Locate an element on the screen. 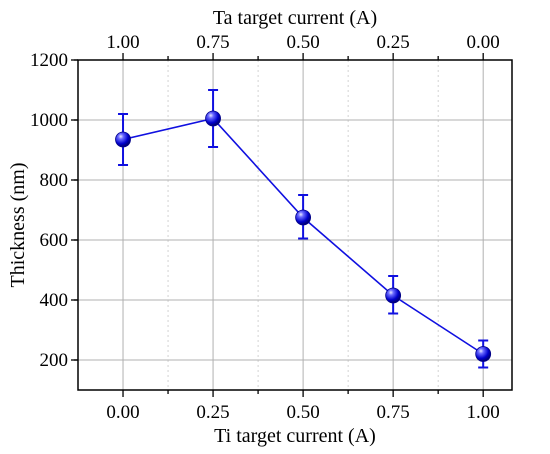  x-axis-title: Ti target current (A) is located at coordinates (295, 436).